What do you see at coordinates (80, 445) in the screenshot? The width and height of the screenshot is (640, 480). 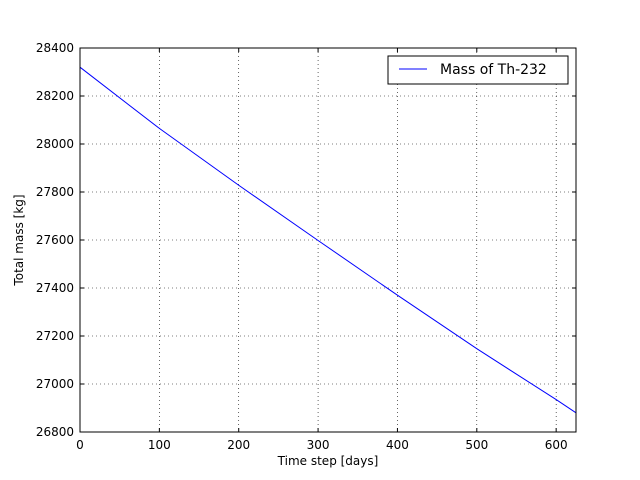 I see `x-tick-label: 0` at bounding box center [80, 445].